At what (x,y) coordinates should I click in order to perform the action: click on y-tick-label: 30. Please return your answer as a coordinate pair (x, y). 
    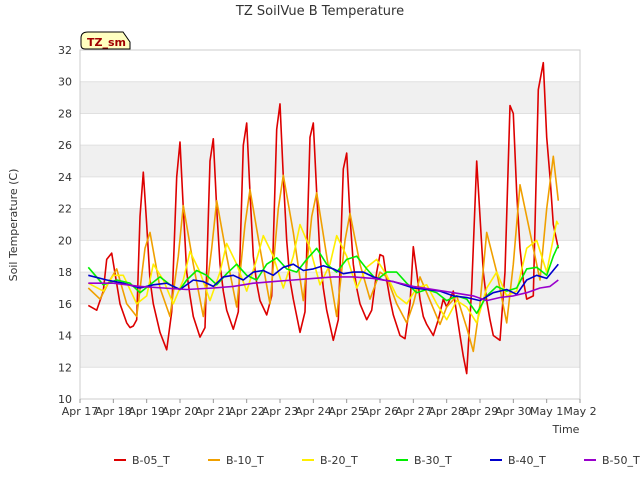
    Looking at the image, I should click on (65, 82).